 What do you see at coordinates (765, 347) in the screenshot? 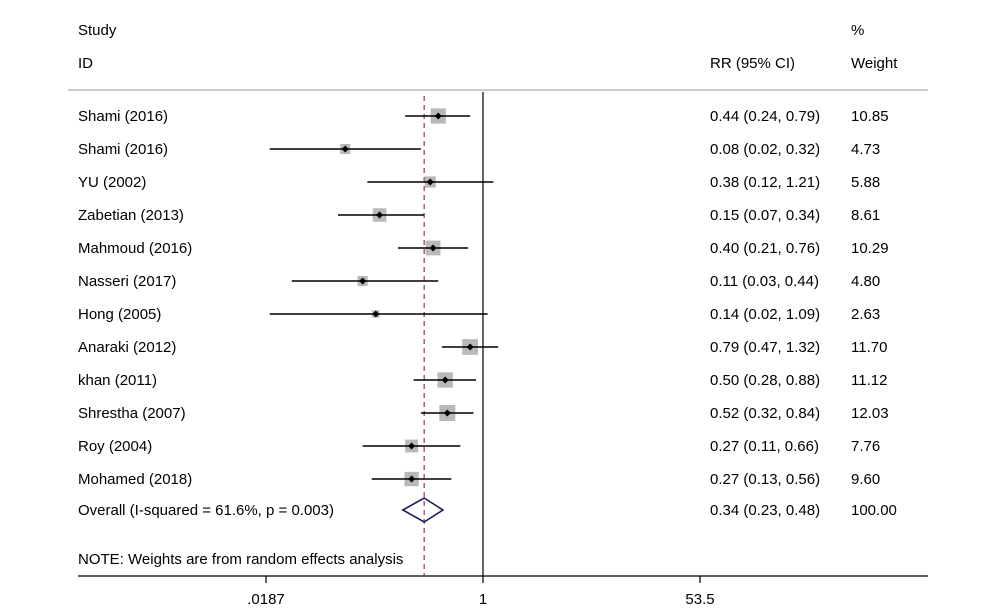
I see `study-ci: 0.79 (0.47, 1.32)` at bounding box center [765, 347].